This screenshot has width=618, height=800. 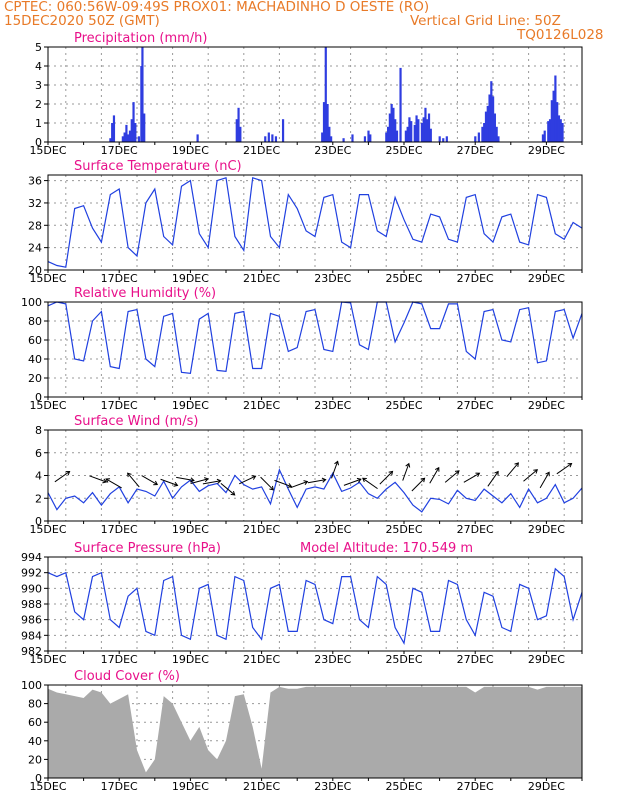 I want to click on y-tick-label: 982, so click(x=31, y=651).